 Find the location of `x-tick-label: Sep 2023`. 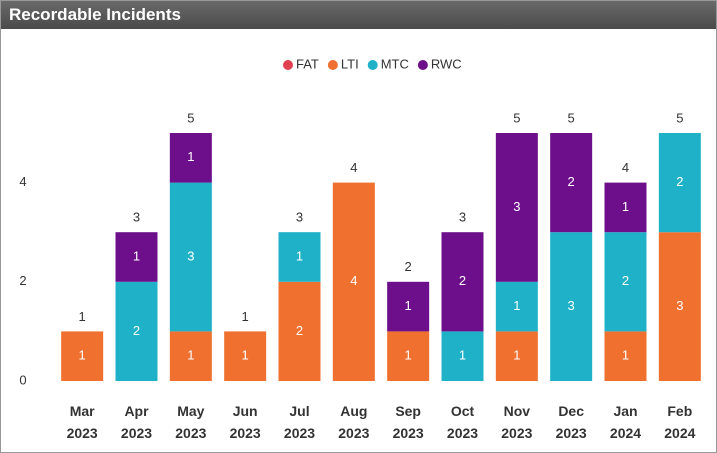

x-tick-label: Sep 2023 is located at coordinates (408, 422).